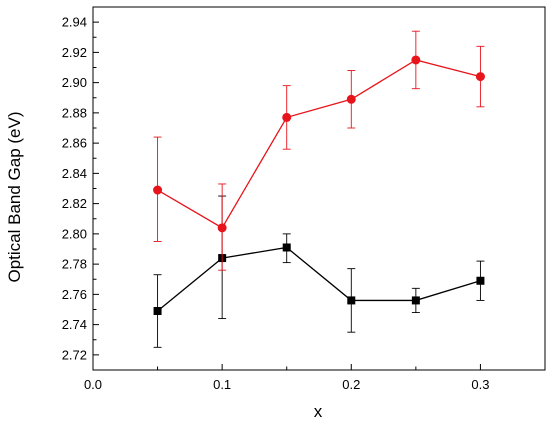 This screenshot has height=432, width=550. I want to click on y-tick-label: 2.90, so click(74, 82).